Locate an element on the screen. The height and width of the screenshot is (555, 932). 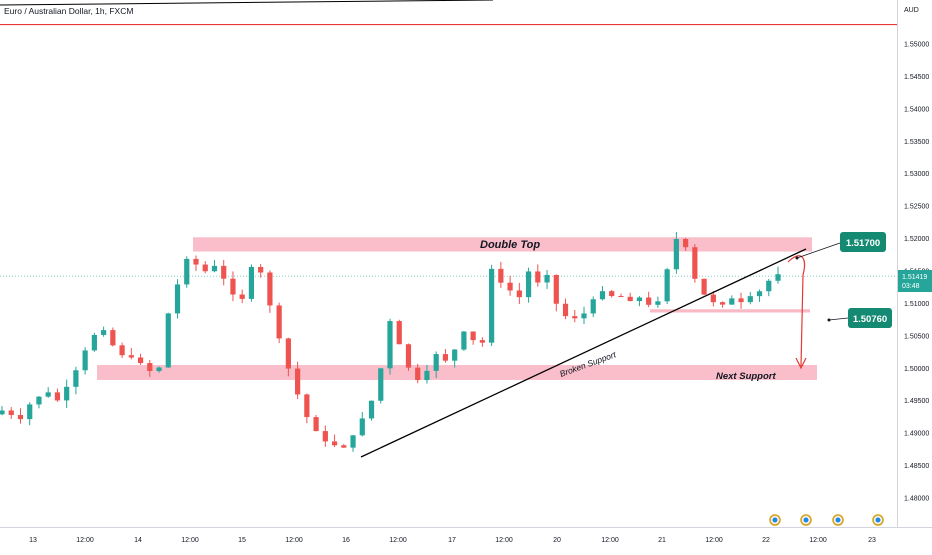
level-badge-high: 1.51700 is located at coordinates (863, 242).